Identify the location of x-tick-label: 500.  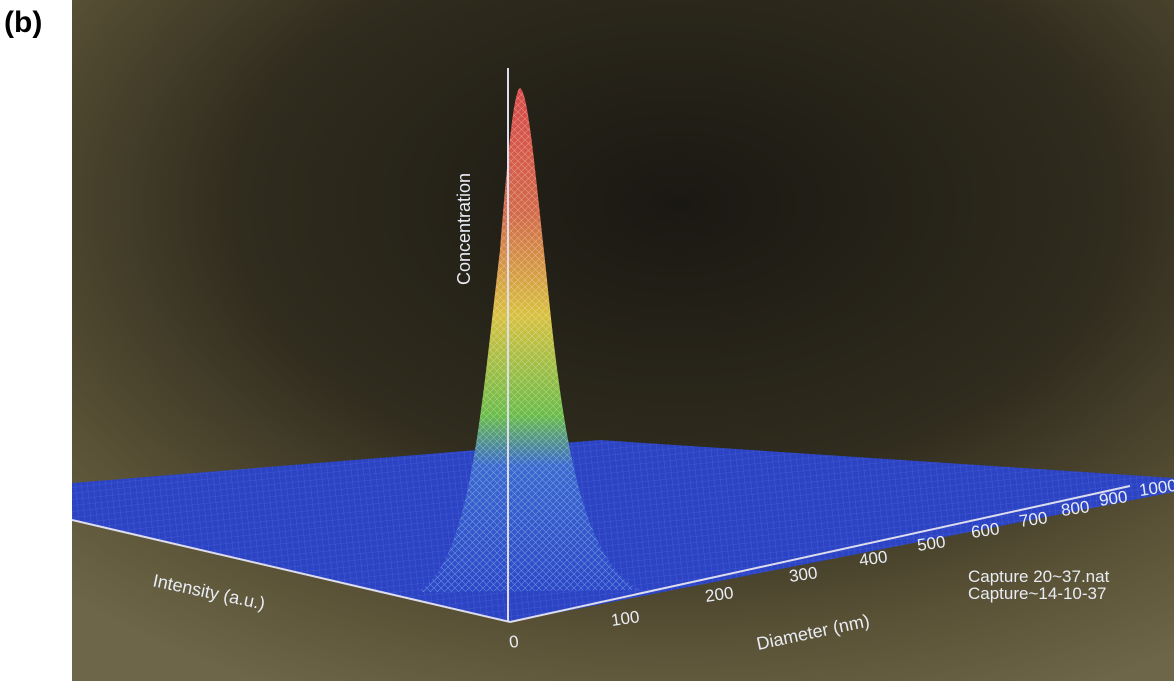
(931, 543).